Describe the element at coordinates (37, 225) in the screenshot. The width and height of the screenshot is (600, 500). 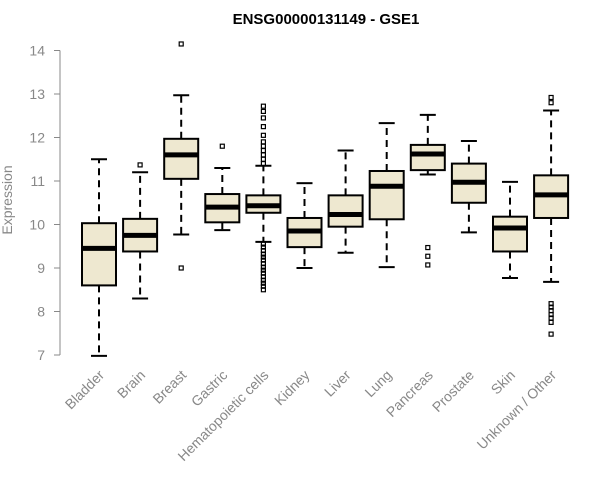
I see `y-tick-label: 10` at that location.